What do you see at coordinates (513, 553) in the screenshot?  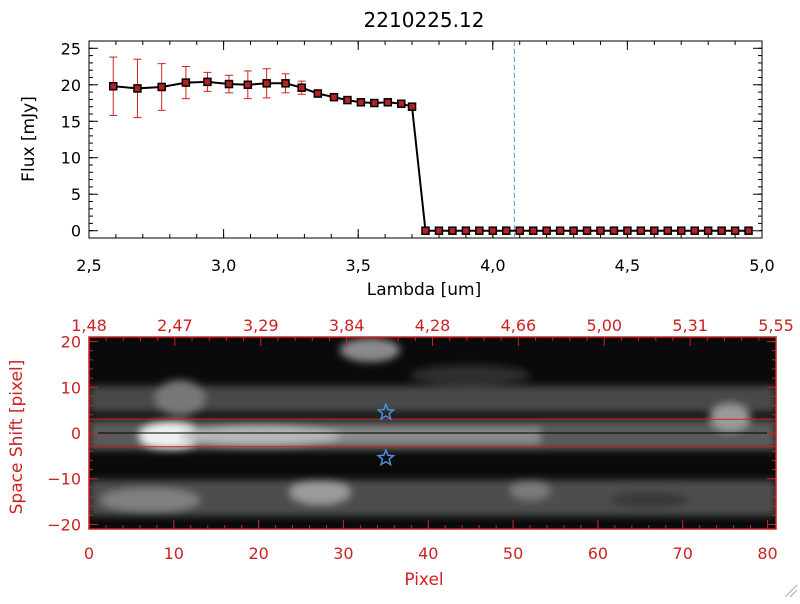 I see `x-tick-label: 50` at bounding box center [513, 553].